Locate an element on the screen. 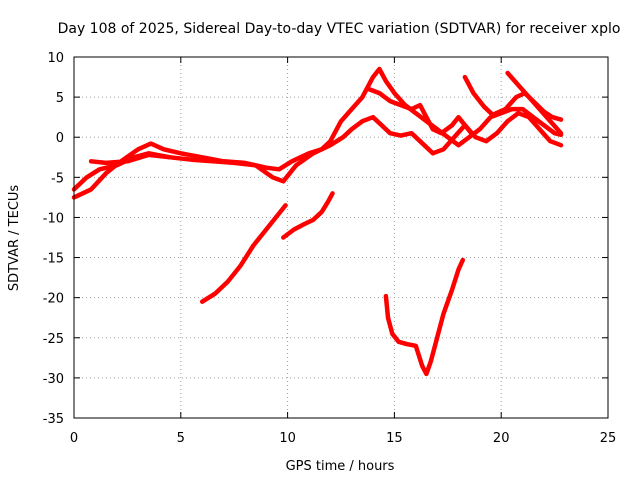 Image resolution: width=640 pixels, height=480 pixels. y-tick-label: 0 is located at coordinates (60, 138).